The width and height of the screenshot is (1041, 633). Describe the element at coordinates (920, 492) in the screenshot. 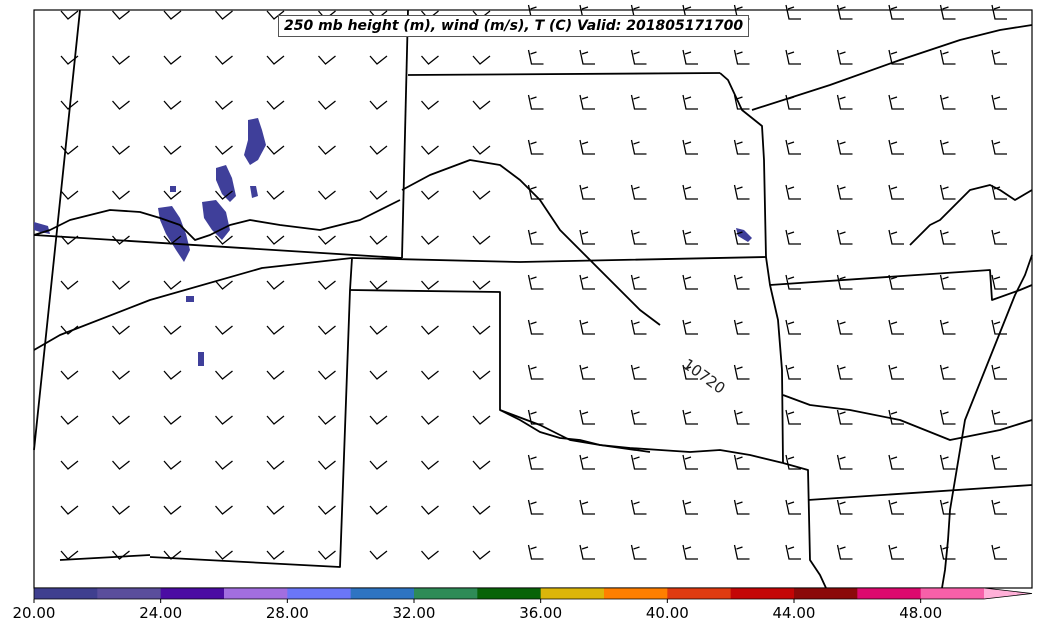

I see `boundary-ar-la` at that location.